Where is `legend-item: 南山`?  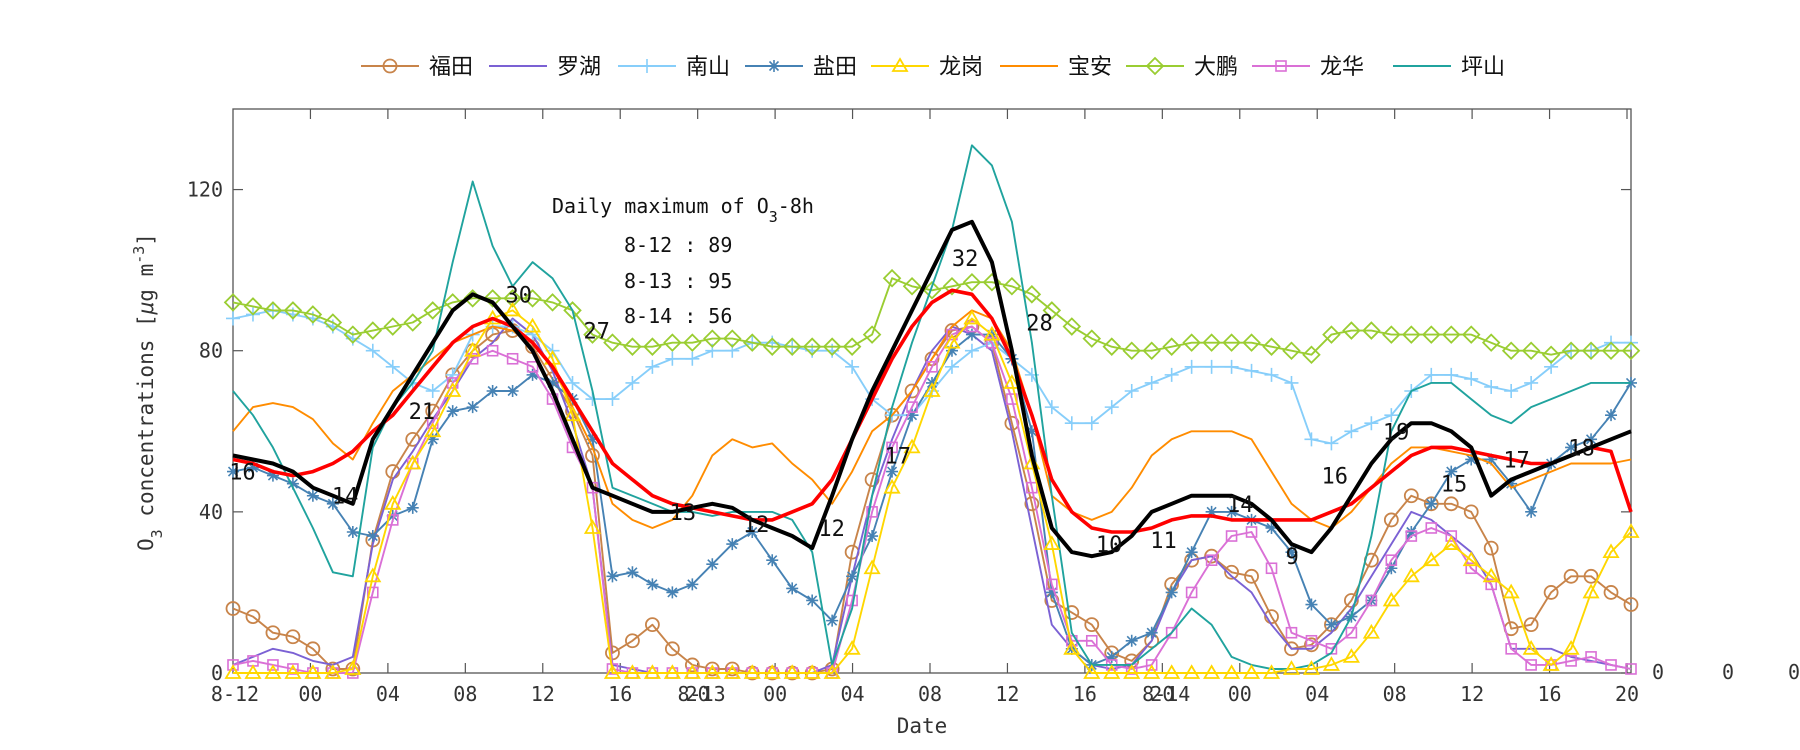 legend-item: 南山 is located at coordinates (674, 67).